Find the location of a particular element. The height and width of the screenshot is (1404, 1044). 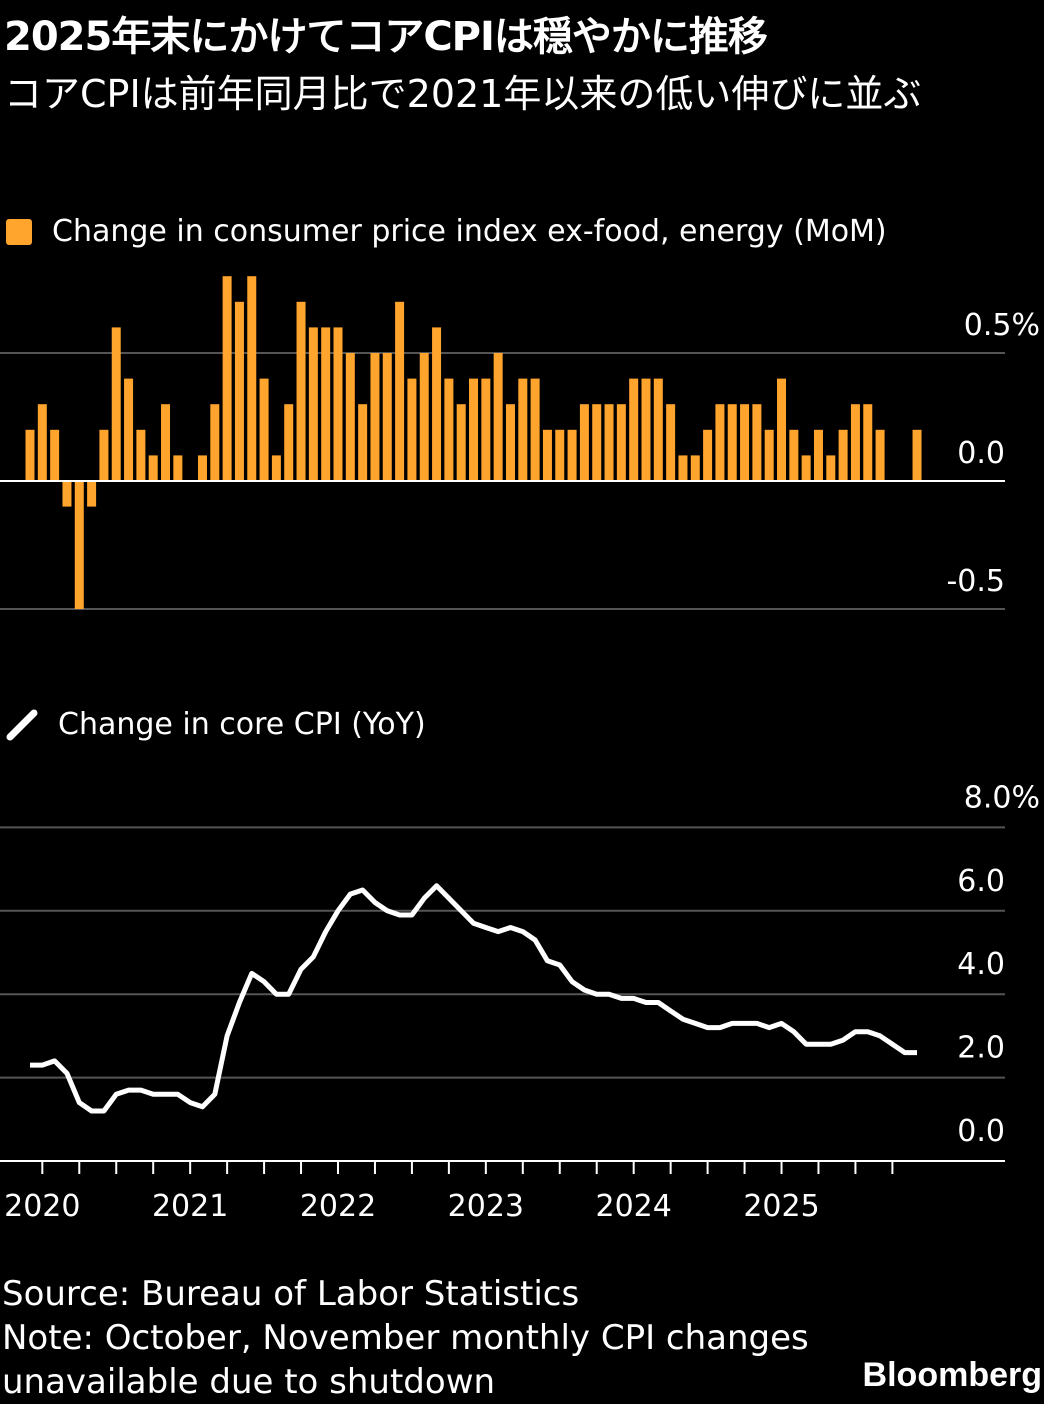

legend-yoy: Change in core CPI (YoY) is located at coordinates (216, 724).